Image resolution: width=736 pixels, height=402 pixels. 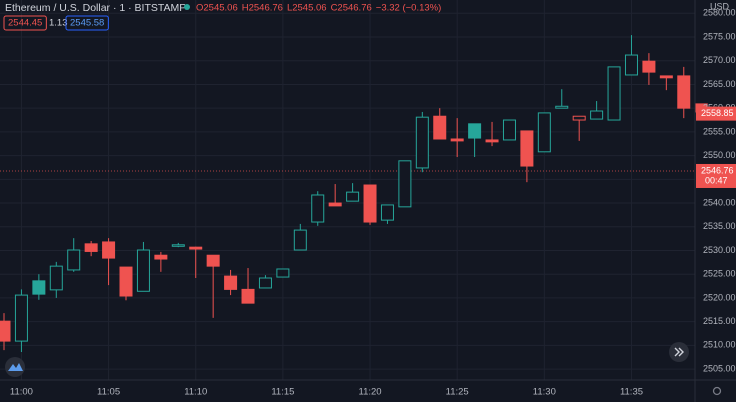 I want to click on ohlc-value: L2545.06, so click(x=307, y=8).